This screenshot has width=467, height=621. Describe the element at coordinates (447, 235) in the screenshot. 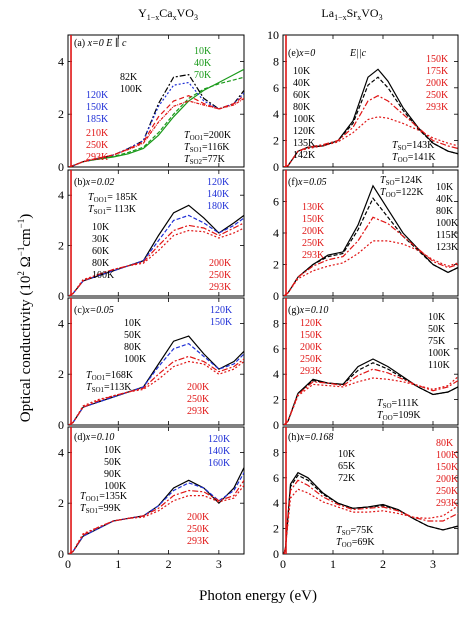

I see `label-f-115K: 115K` at that location.